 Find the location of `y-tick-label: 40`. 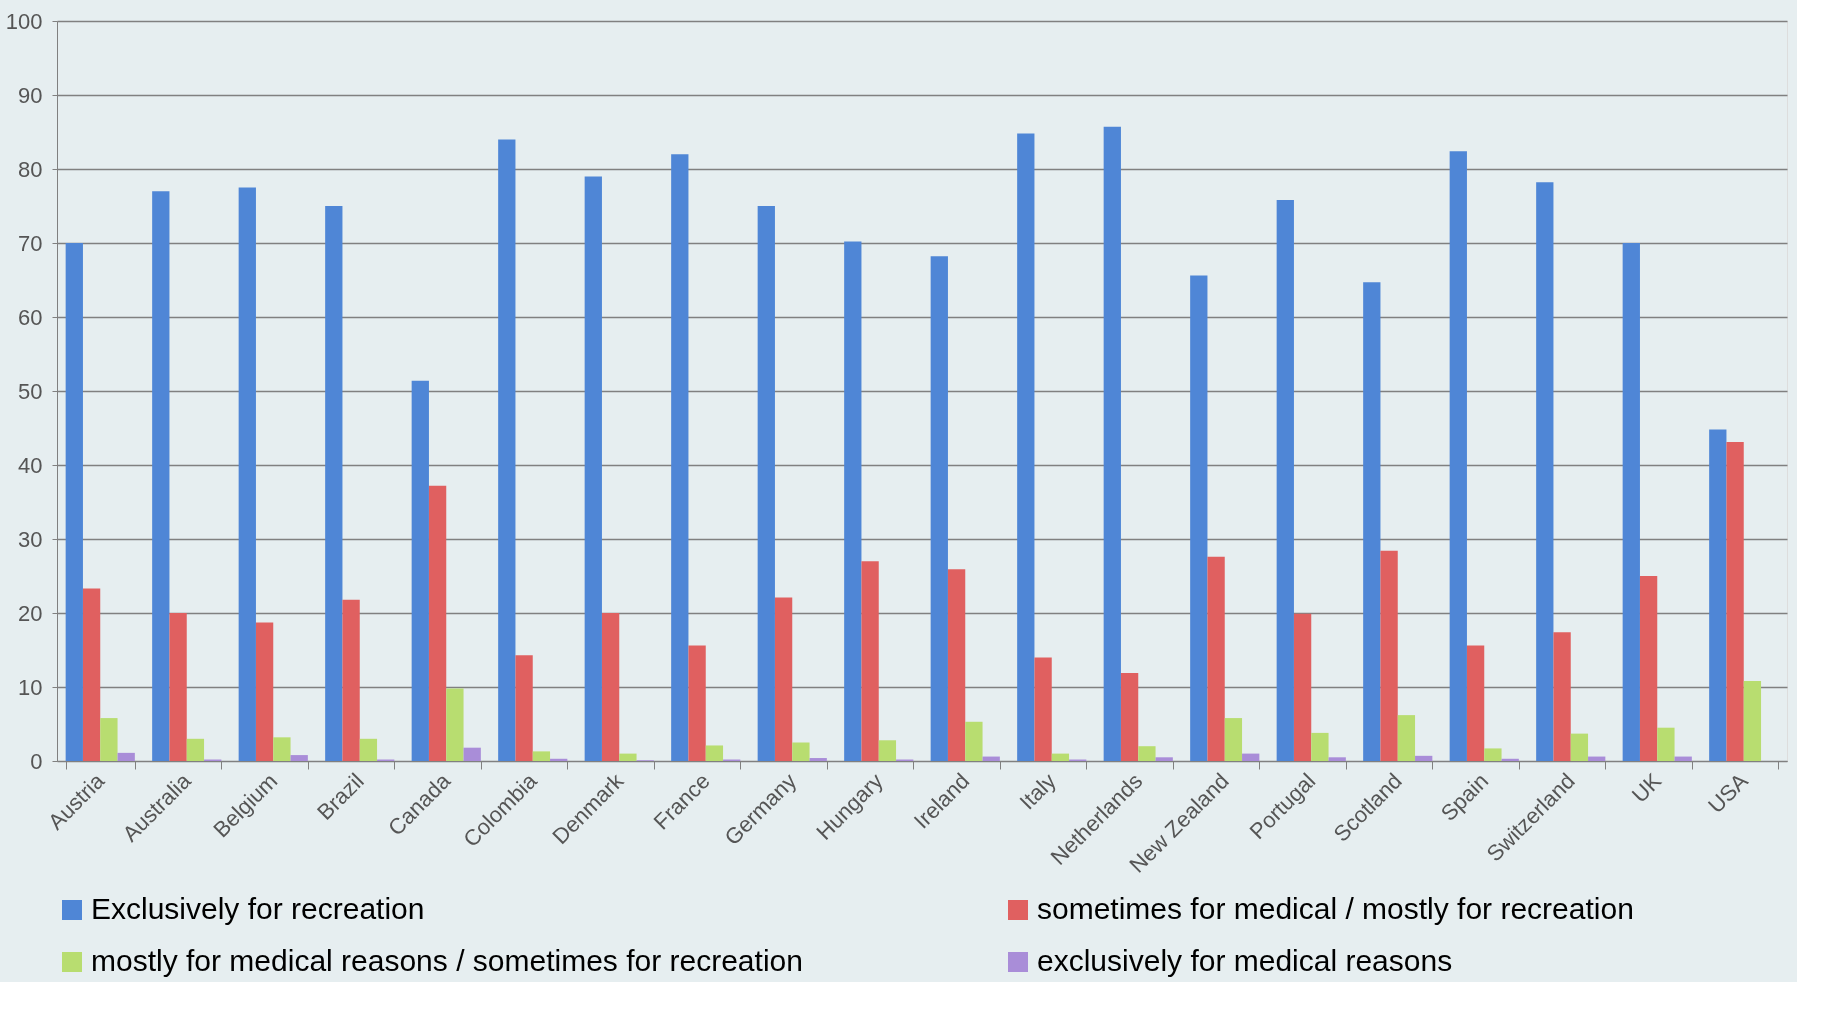

y-tick-label: 40 is located at coordinates (30, 465).